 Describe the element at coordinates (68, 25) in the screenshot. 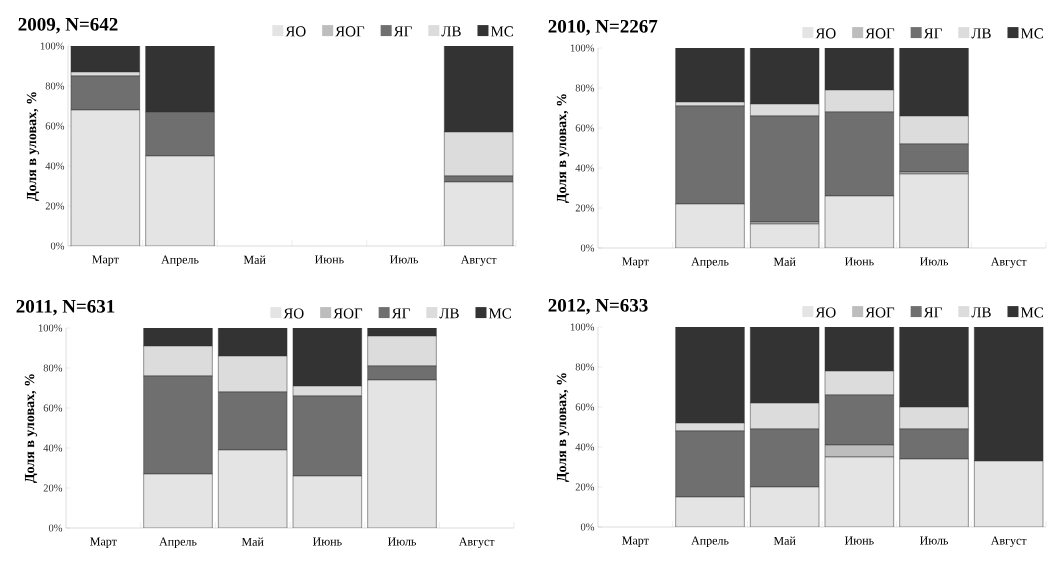

I see `chart-title: 2009, N=642` at that location.